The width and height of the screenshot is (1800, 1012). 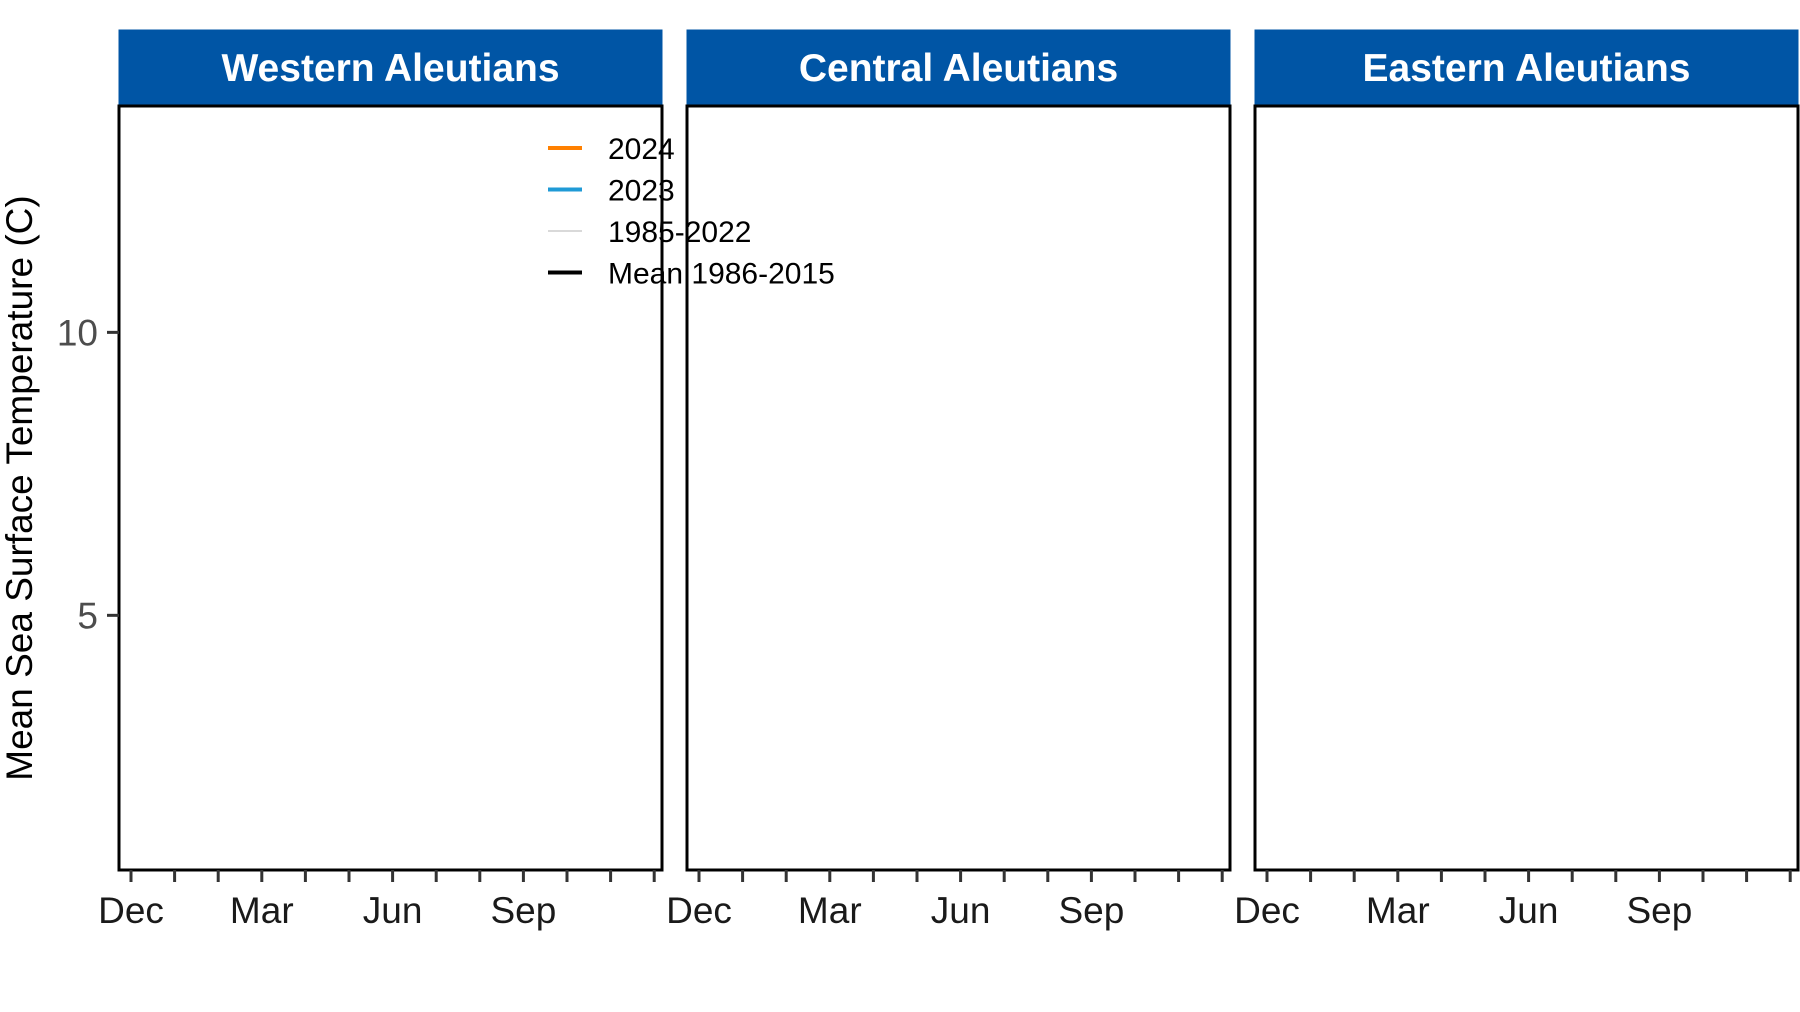 I want to click on facet-title: Central Aleutians, so click(x=958, y=68).